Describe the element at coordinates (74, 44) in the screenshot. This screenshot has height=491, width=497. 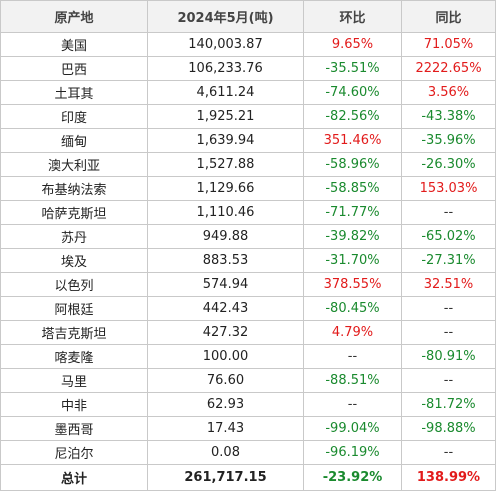
I see `origin-cell: 美国` at that location.